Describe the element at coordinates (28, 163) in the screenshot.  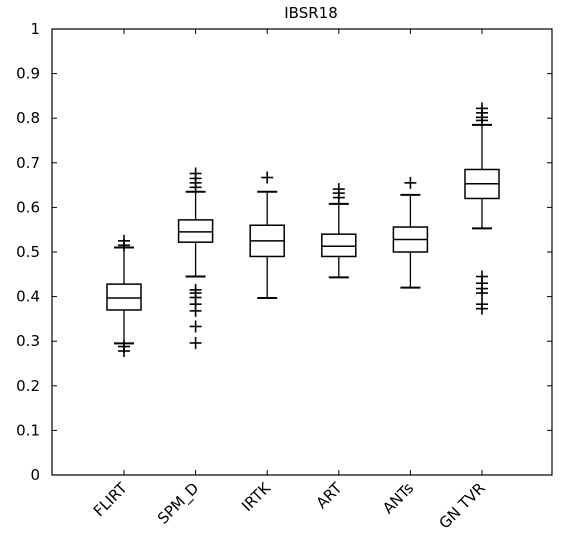
I see `y-tick-label: 0.7` at that location.